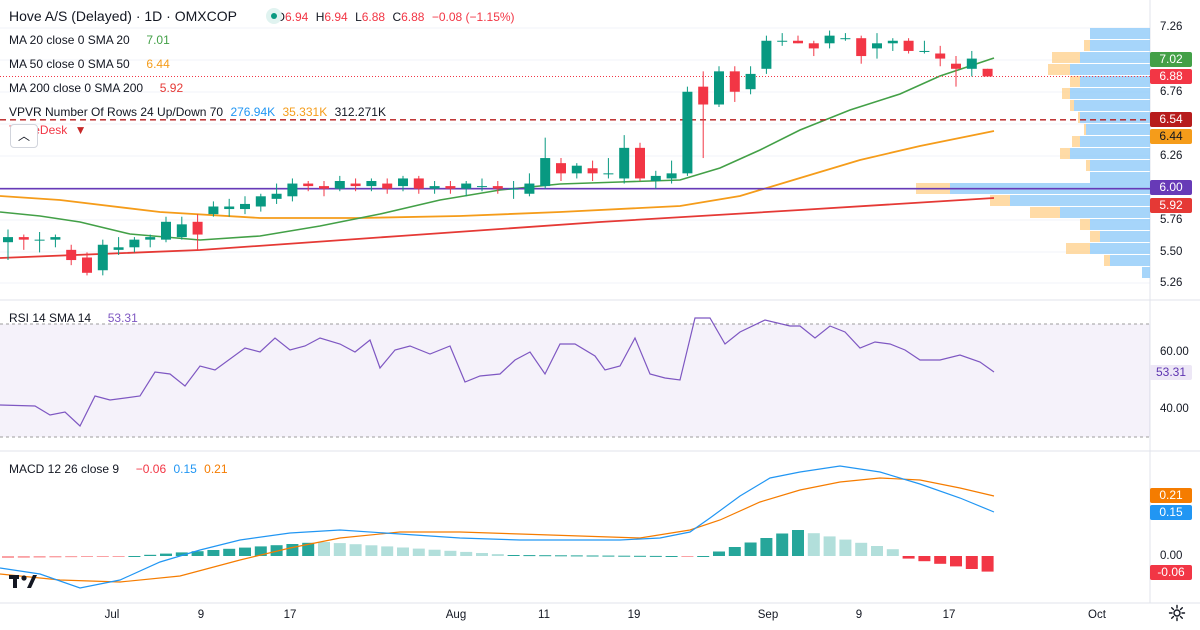 This screenshot has height=630, width=1200. What do you see at coordinates (75, 318) in the screenshot?
I see `rsi-legend: RSI 14 SMA 14 53.31` at bounding box center [75, 318].